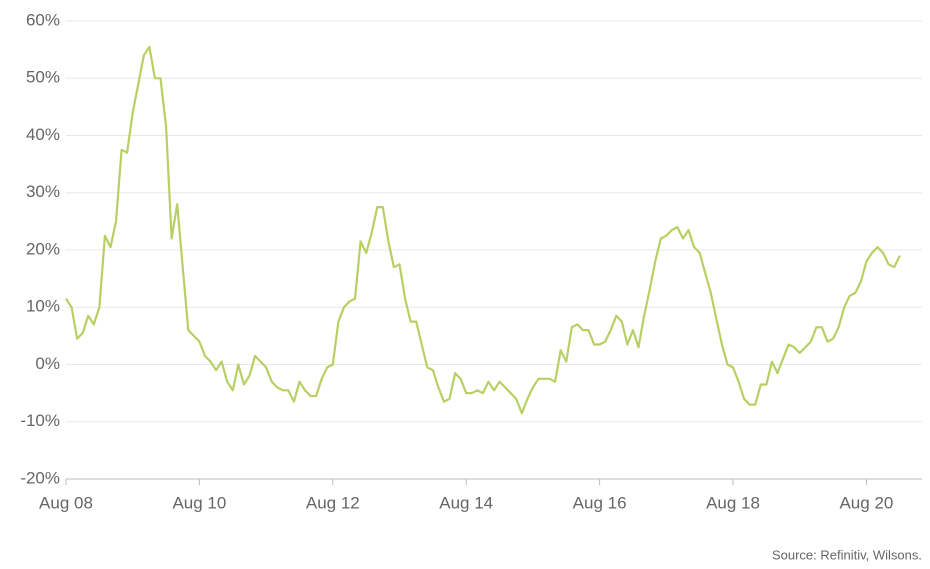 This screenshot has width=930, height=569. Describe the element at coordinates (43, 77) in the screenshot. I see `y-tick-label: 50%` at that location.